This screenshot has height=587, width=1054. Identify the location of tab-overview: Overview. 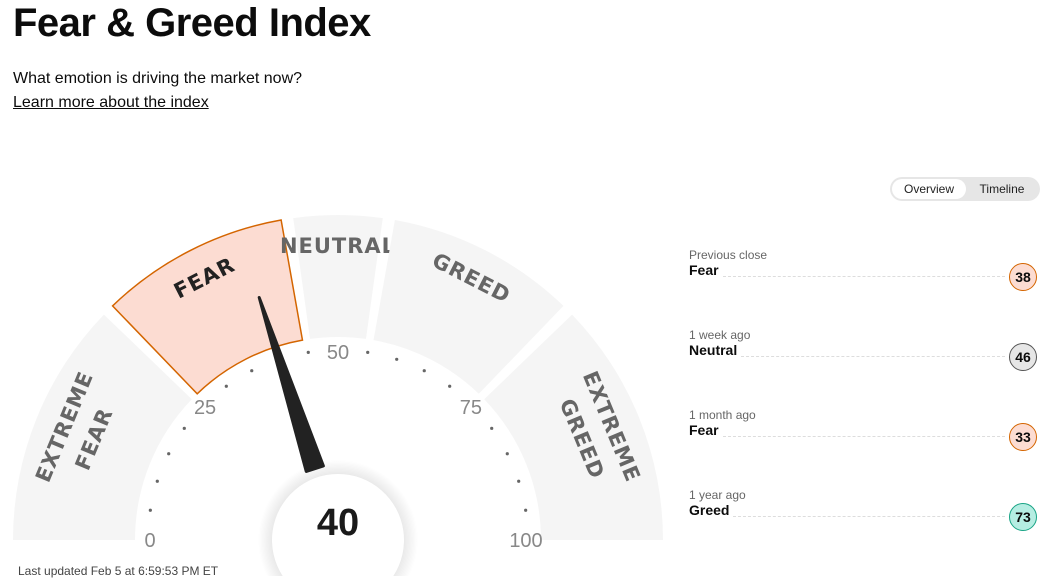
(929, 189).